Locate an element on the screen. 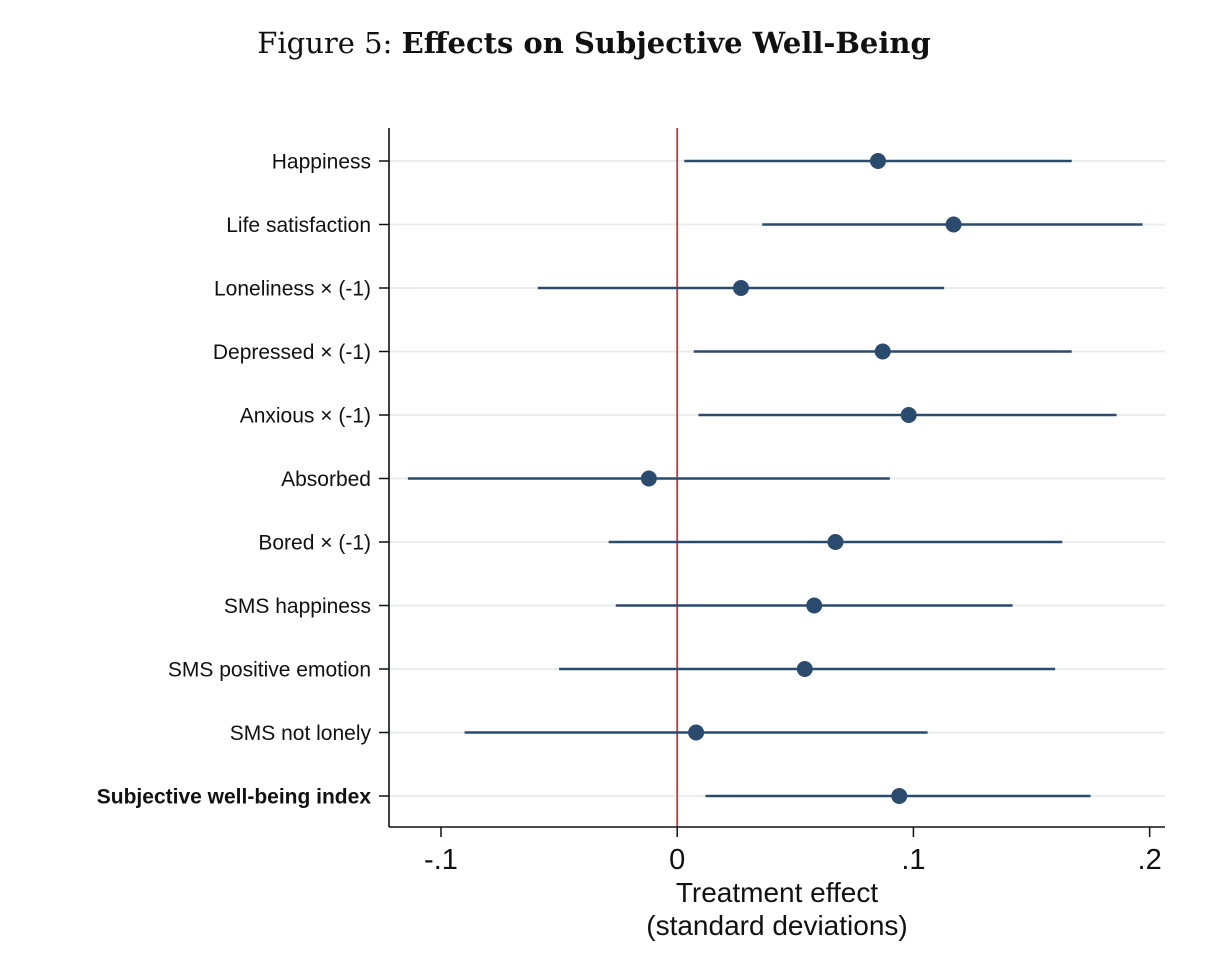 This screenshot has height=968, width=1216. figure-prefix: Figure 5: is located at coordinates (325, 43).